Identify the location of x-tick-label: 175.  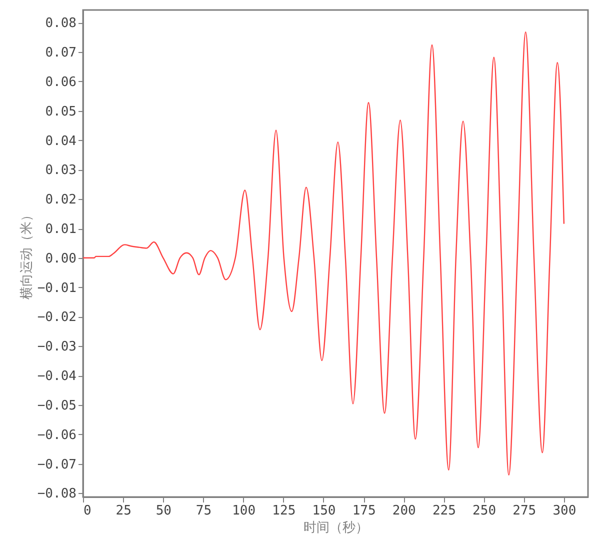
(364, 511).